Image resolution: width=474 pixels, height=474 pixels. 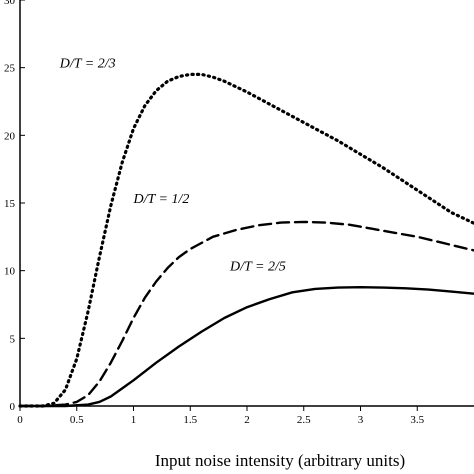 I want to click on x-tick-label: 3, so click(x=361, y=420).